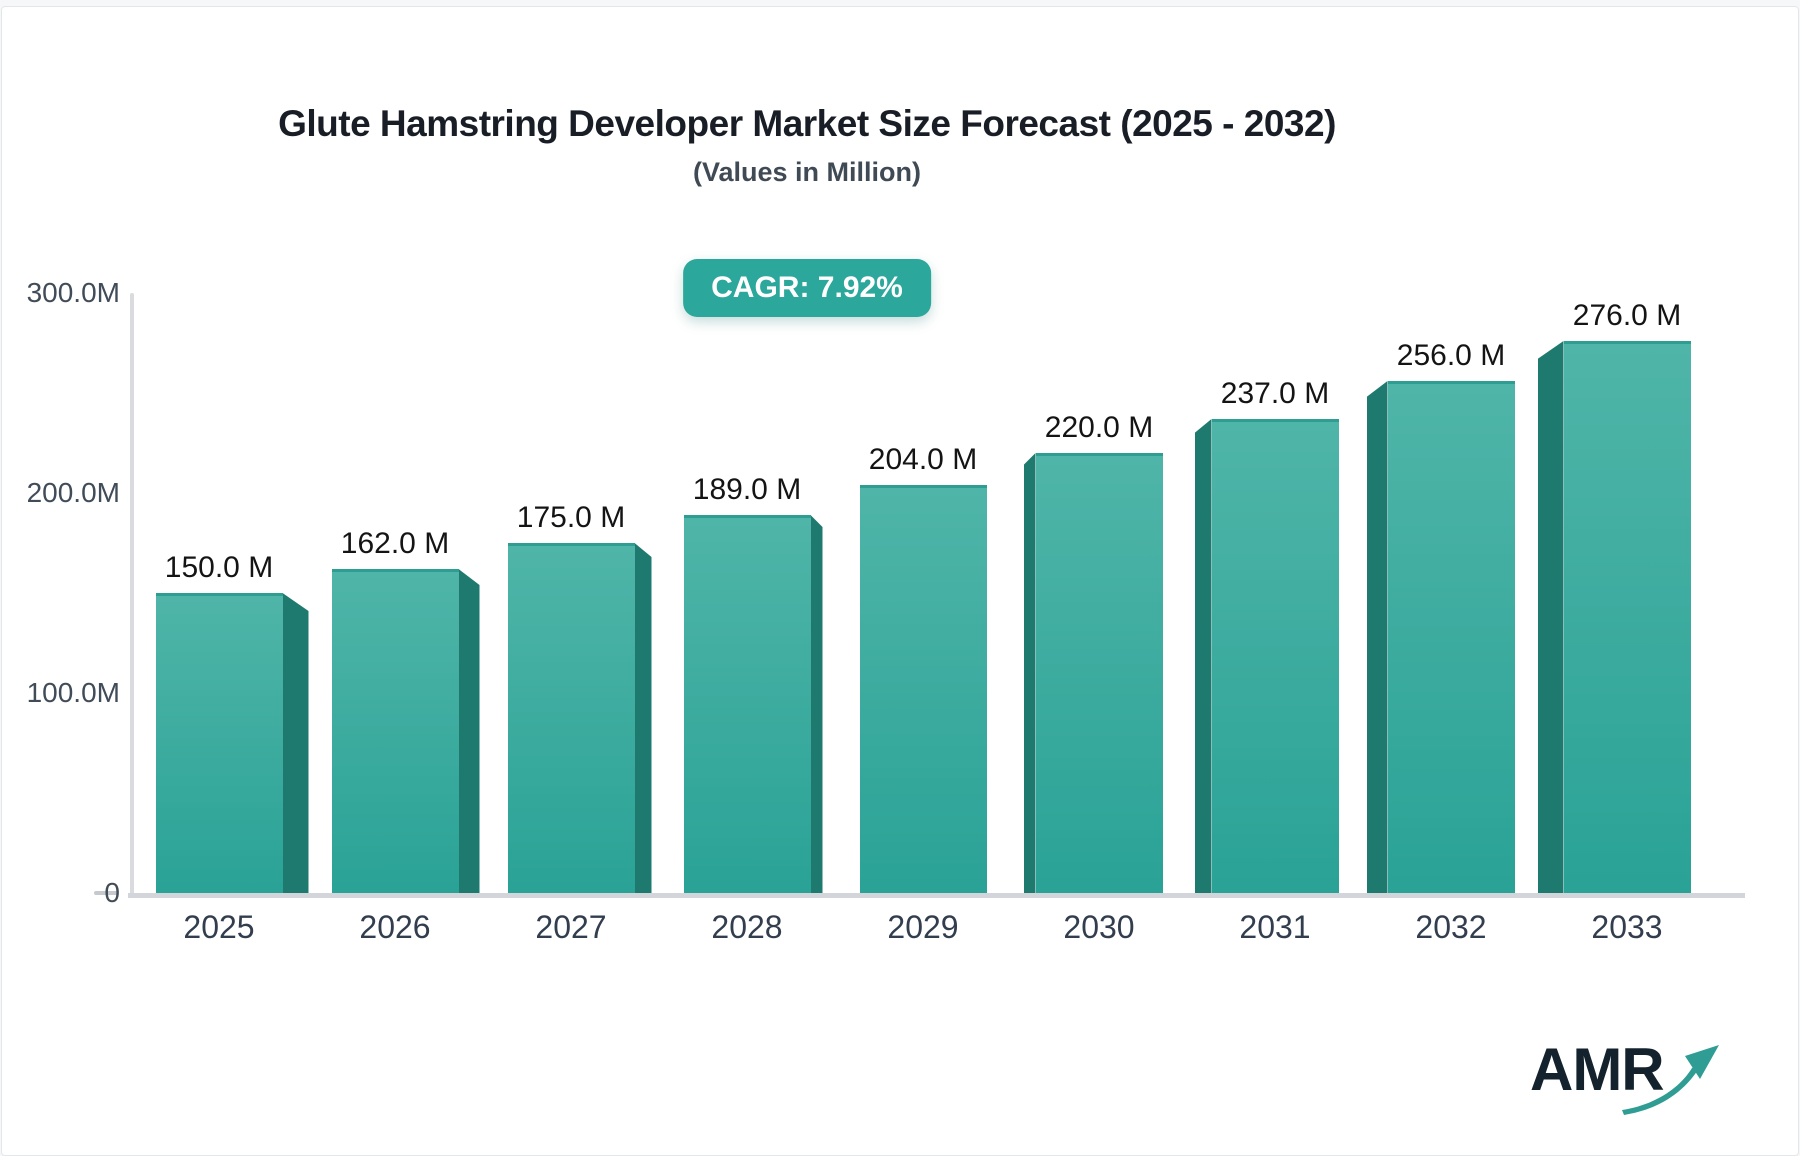 This screenshot has height=1156, width=1800. I want to click on bar-2031, so click(1275, 656).